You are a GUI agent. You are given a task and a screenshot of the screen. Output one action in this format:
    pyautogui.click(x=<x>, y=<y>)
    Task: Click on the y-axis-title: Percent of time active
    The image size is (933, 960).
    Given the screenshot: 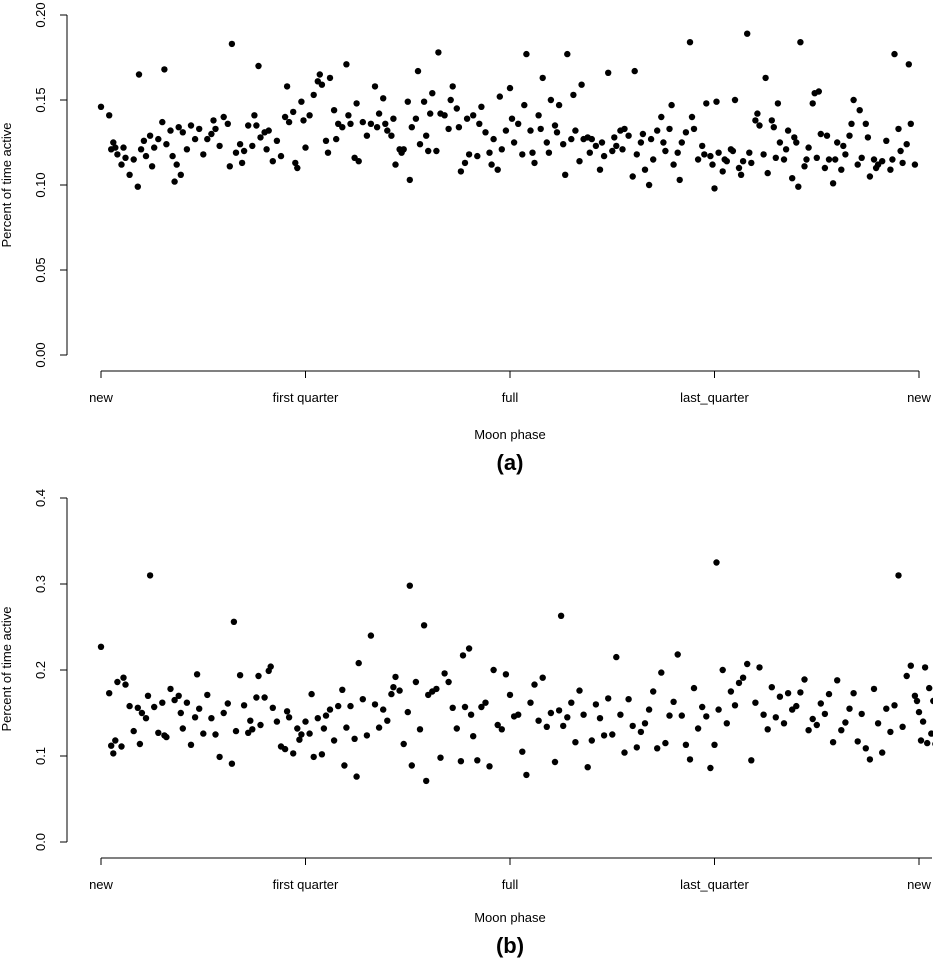 What is the action you would take?
    pyautogui.click(x=7, y=669)
    